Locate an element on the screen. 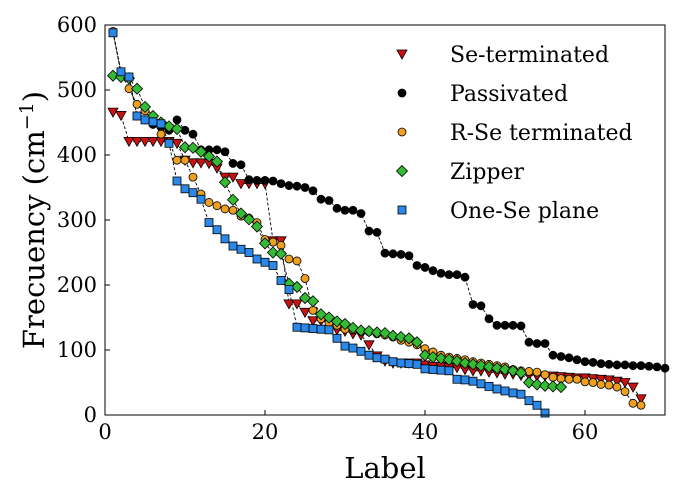 The width and height of the screenshot is (680, 500). legend-label-se-terminated: Se-terminated is located at coordinates (529, 55).